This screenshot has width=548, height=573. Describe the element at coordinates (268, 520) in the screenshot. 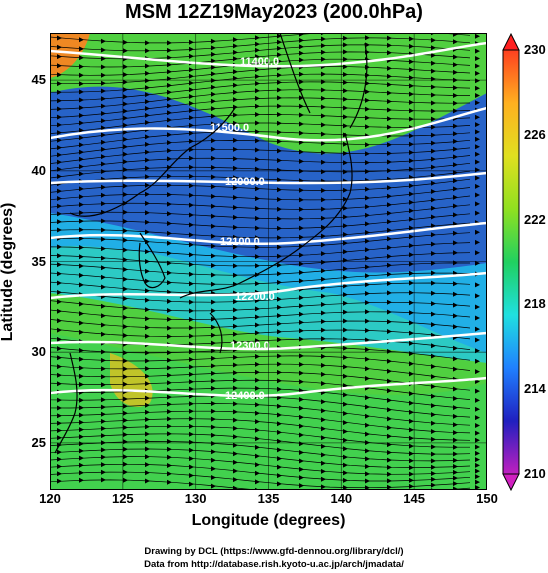

I see `x-axis-label: Longitude (degrees)` at that location.